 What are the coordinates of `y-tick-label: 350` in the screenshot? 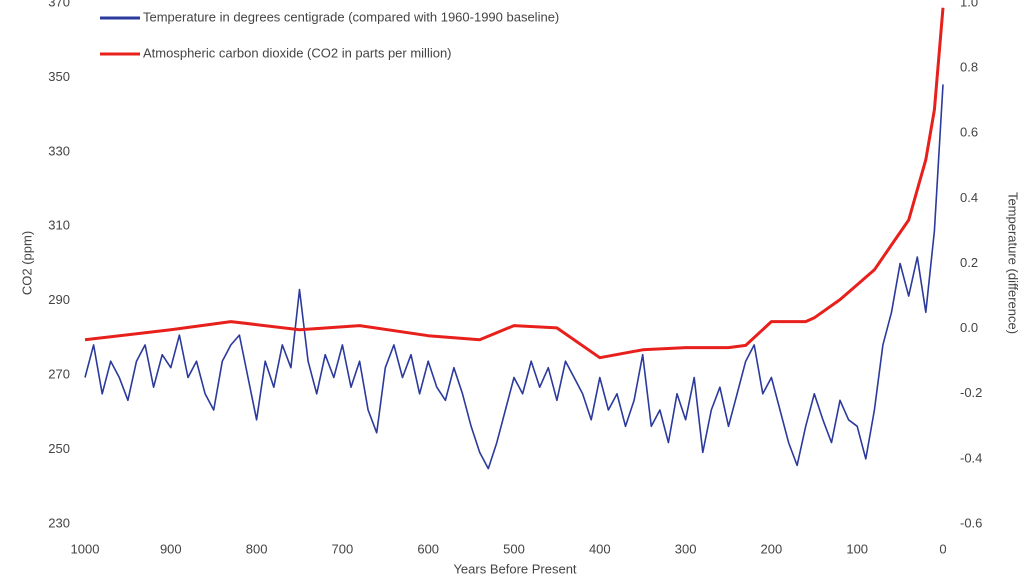 It's located at (59, 76).